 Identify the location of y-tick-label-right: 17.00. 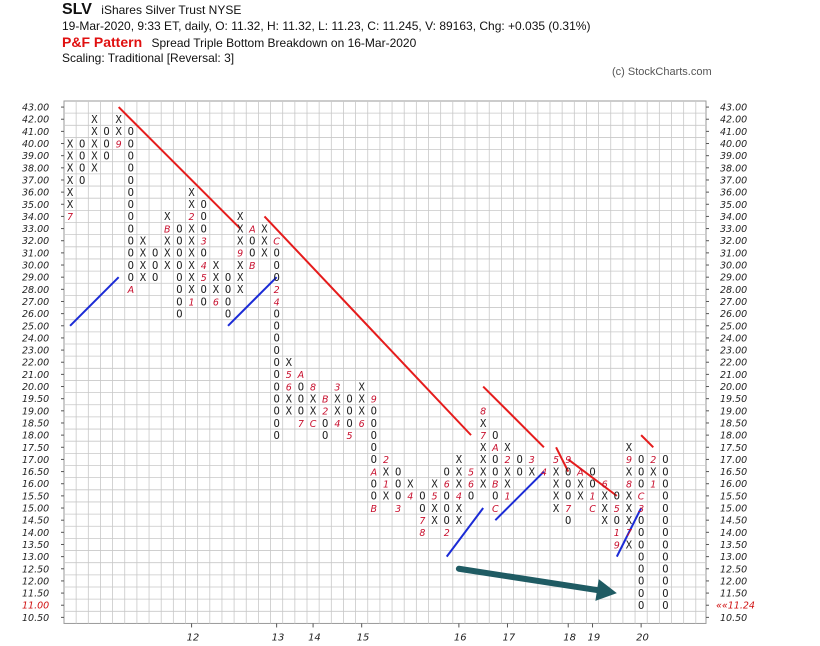
(733, 460).